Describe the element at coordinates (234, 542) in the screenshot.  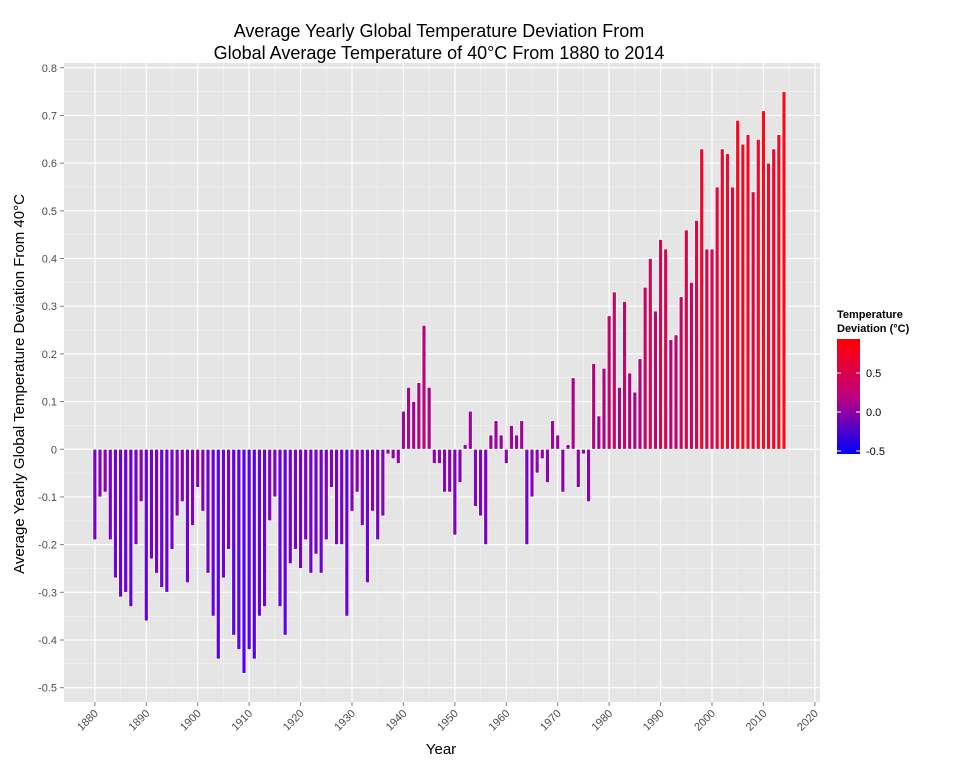
I see `bar-1907` at that location.